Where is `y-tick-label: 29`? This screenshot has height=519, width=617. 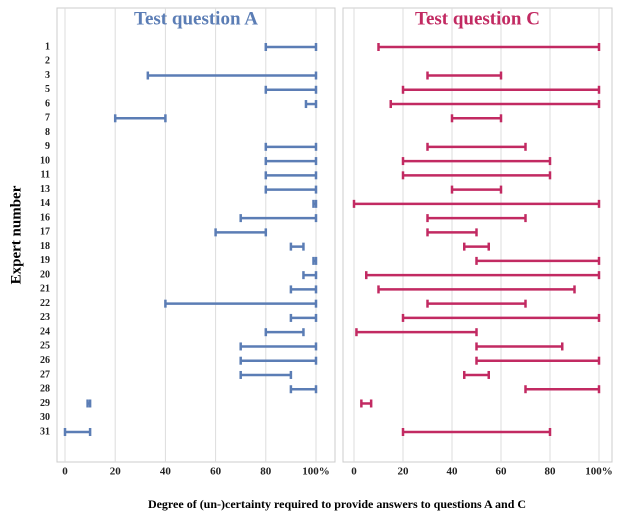
y-tick-label: 29 is located at coordinates (45, 403).